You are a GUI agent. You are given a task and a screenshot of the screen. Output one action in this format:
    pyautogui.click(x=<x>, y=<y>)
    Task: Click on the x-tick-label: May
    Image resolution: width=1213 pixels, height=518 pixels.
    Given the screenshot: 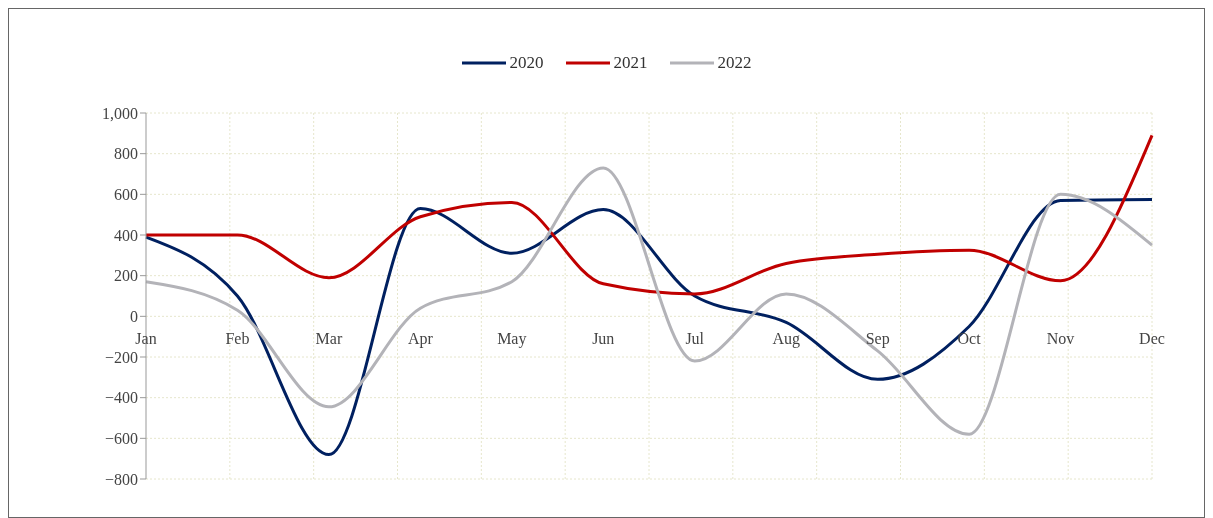 What is the action you would take?
    pyautogui.click(x=512, y=339)
    